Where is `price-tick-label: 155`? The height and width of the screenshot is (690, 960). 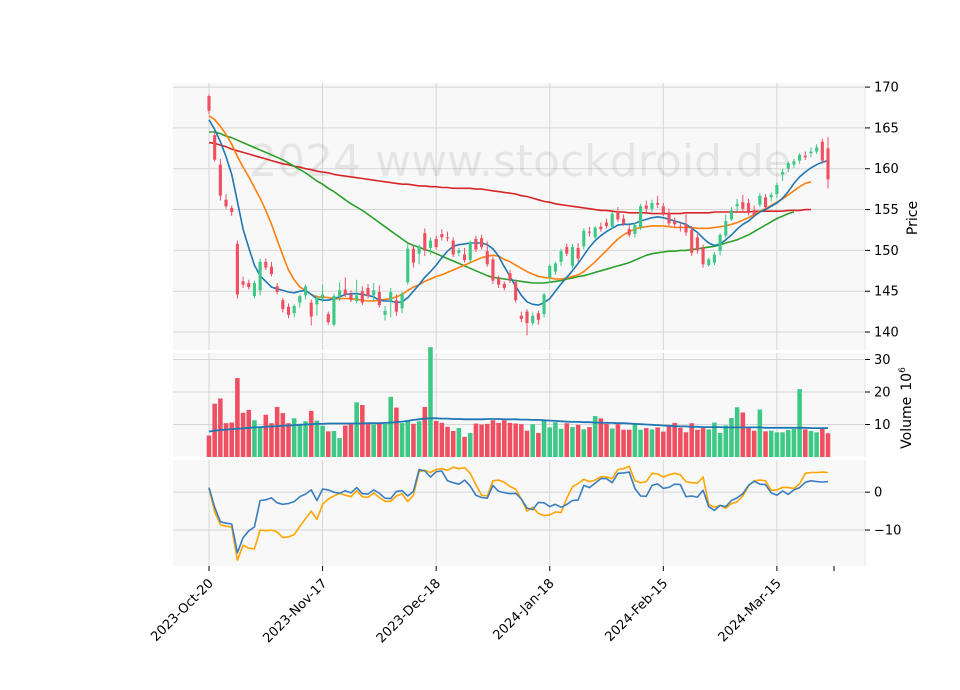 price-tick-label: 155 is located at coordinates (886, 210).